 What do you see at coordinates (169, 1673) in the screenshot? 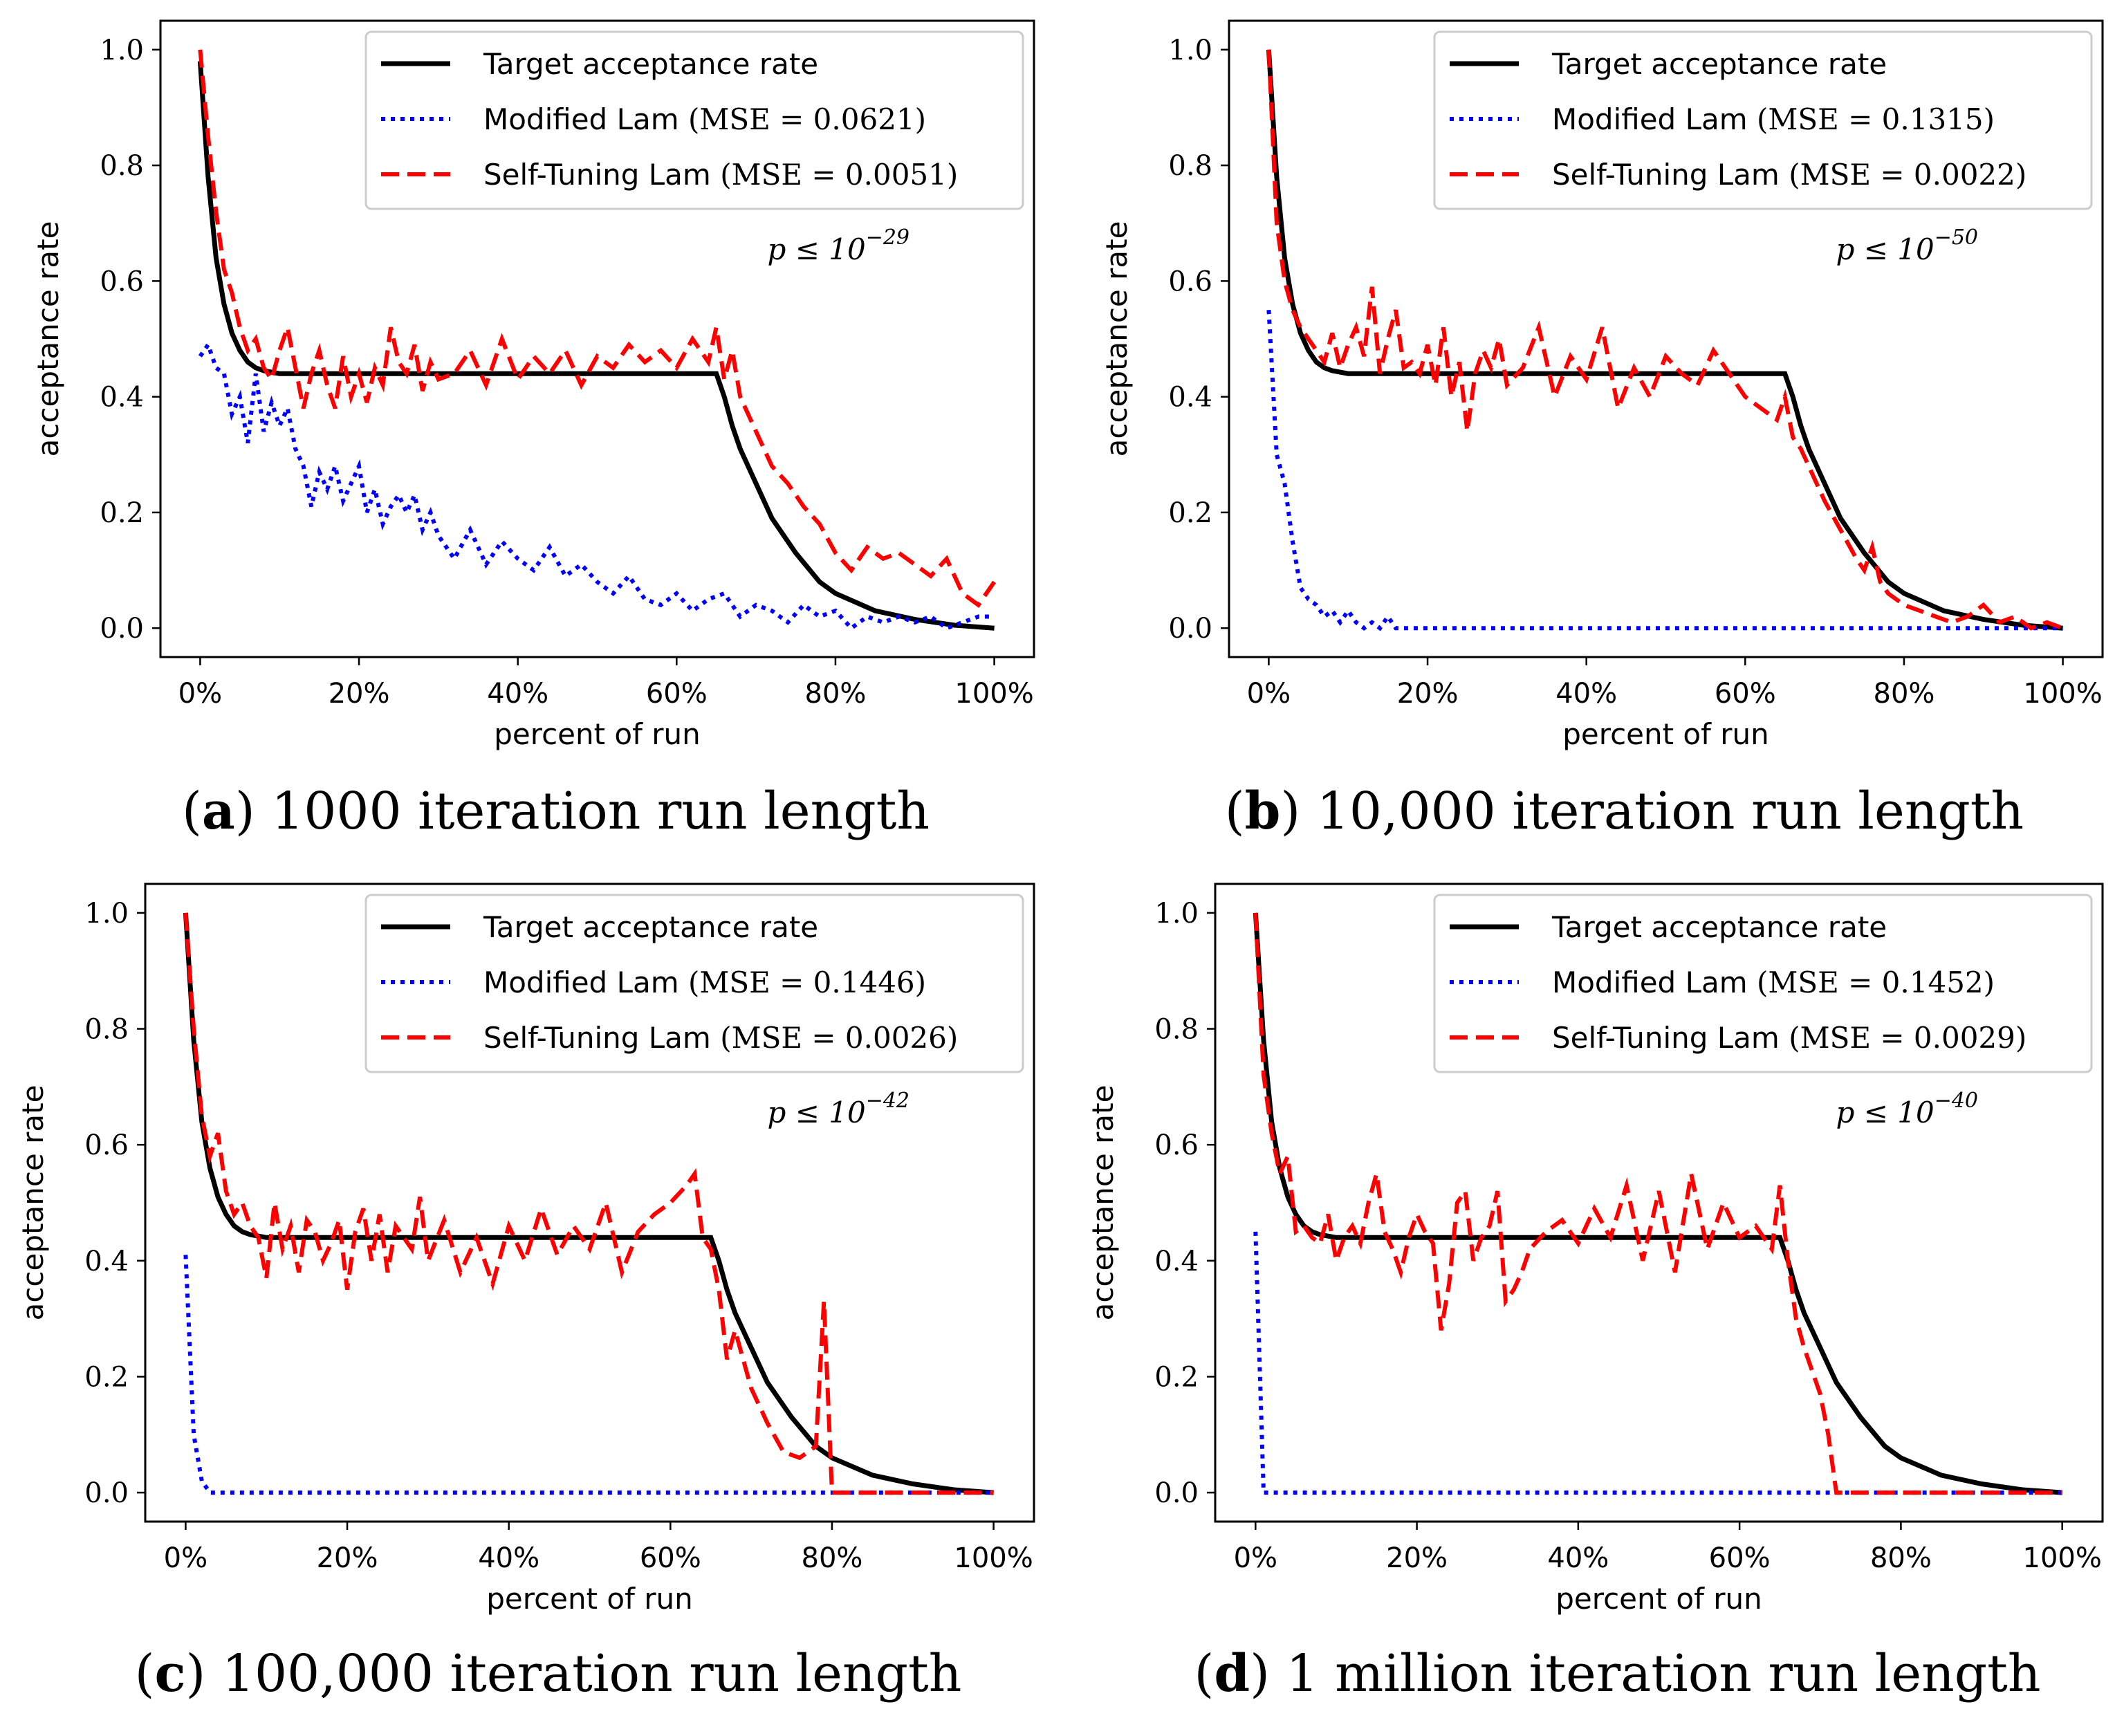
I see `caption-letter: c` at bounding box center [169, 1673].